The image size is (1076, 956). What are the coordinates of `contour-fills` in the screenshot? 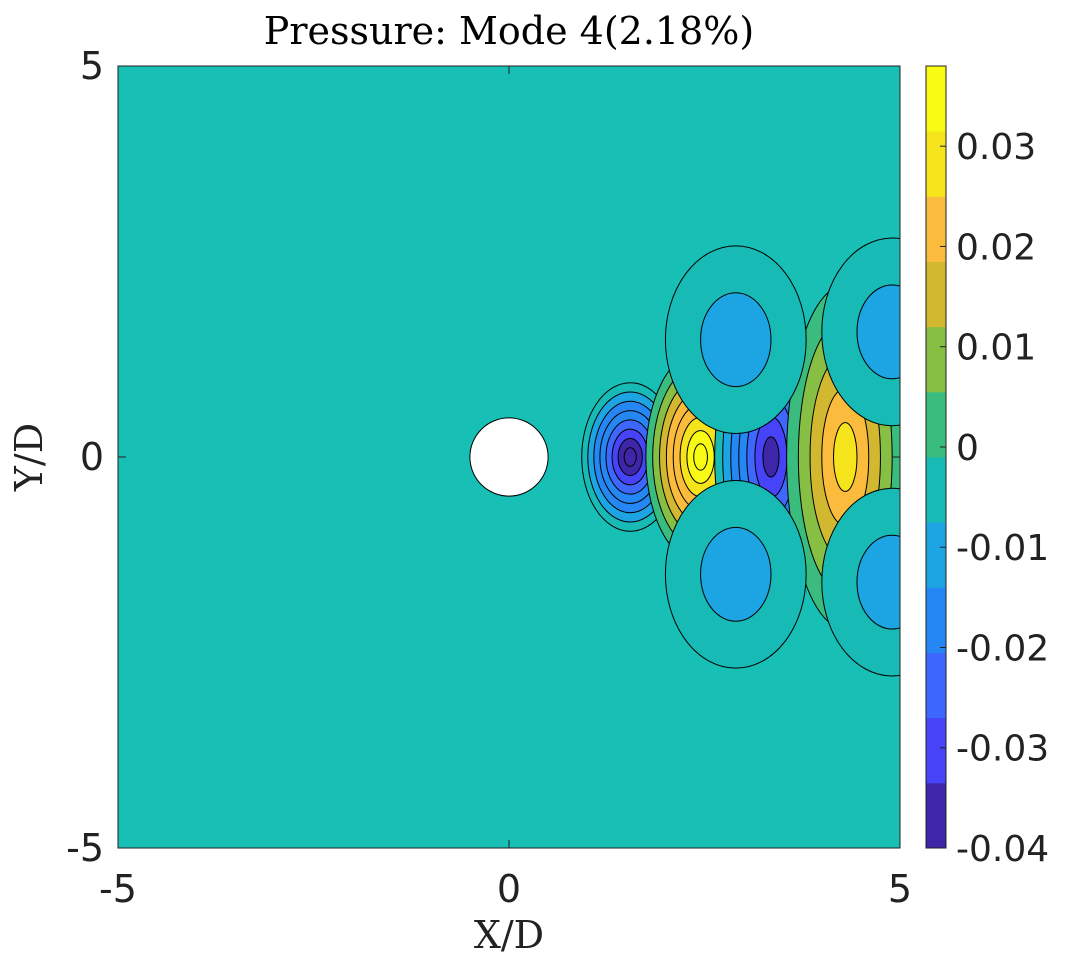 It's located at (740, 457).